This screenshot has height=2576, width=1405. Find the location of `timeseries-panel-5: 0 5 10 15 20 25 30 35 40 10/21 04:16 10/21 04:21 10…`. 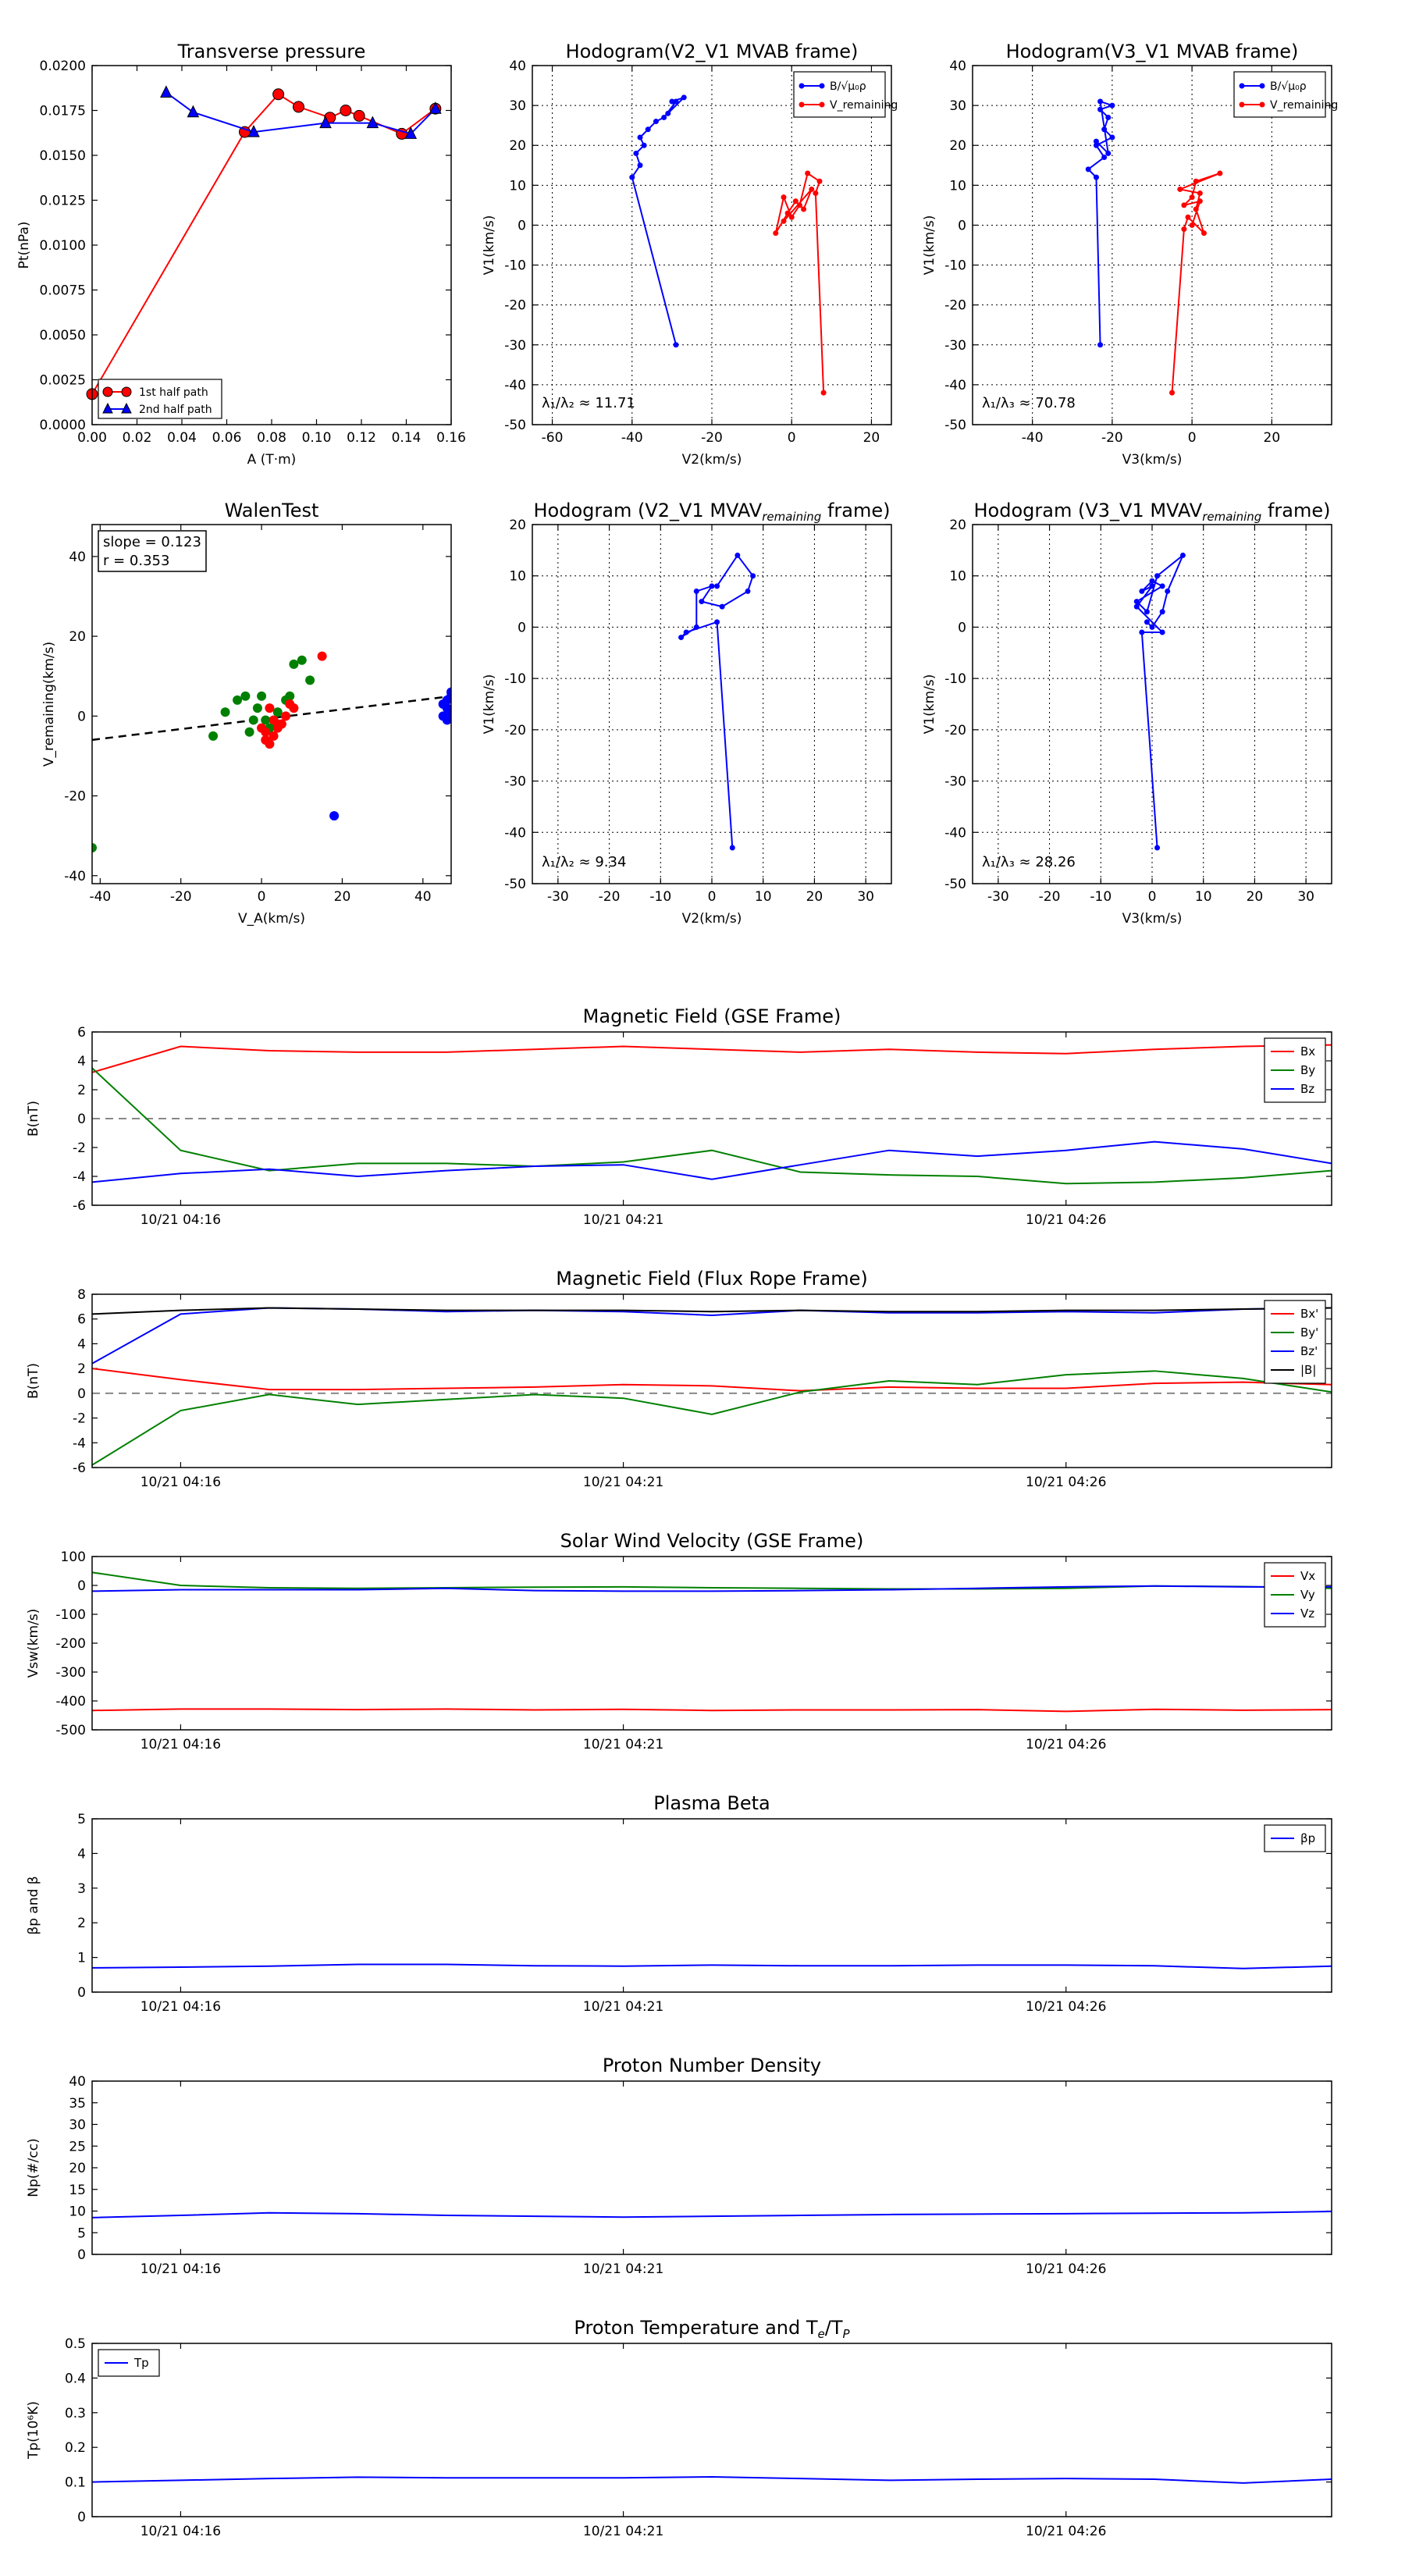

timeseries-panel-5: 0 5 10 15 20 25 30 35 40 10/21 04:16 10/21 04:21 10… is located at coordinates (679, 2166).